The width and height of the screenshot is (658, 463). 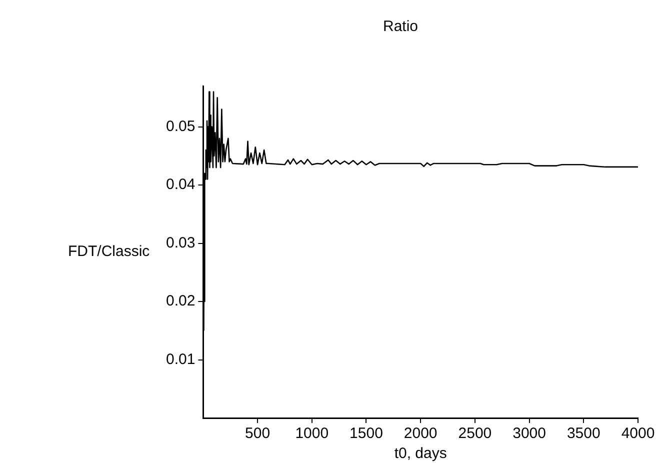 What do you see at coordinates (583, 433) in the screenshot?
I see `x-tick-label: 3500` at bounding box center [583, 433].